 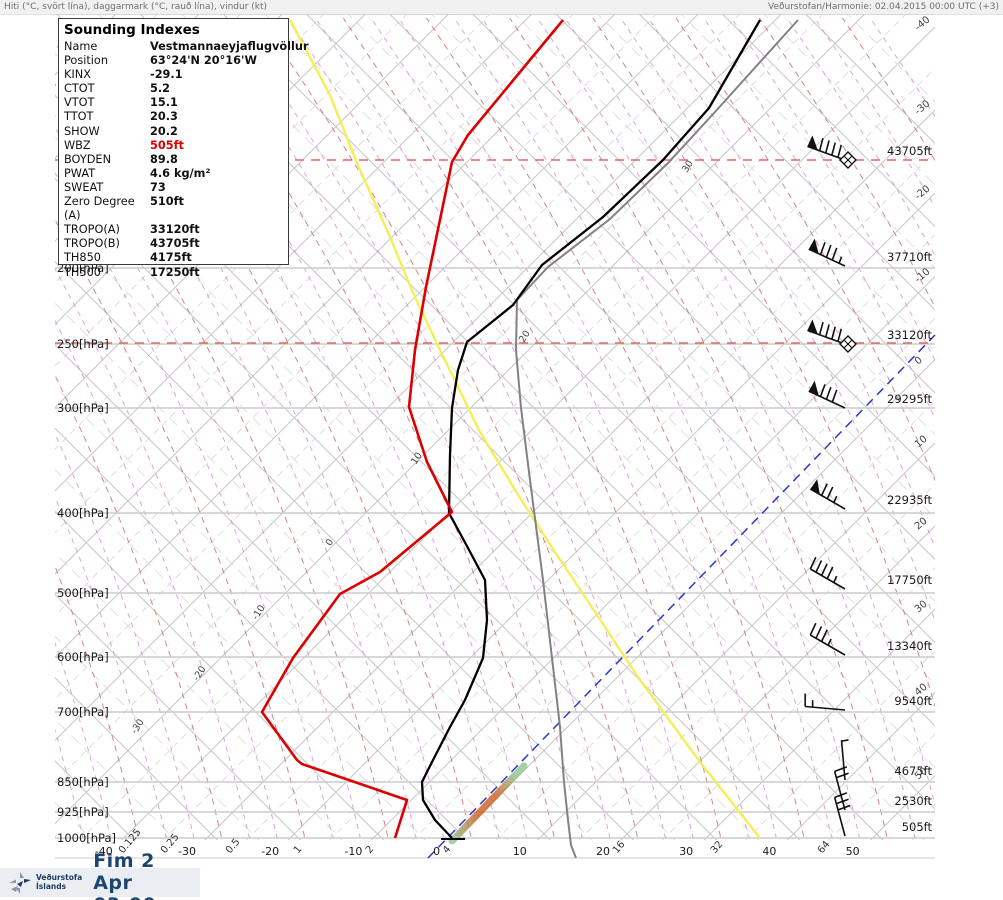 What do you see at coordinates (79, 103) in the screenshot?
I see `index-label: VTOT` at bounding box center [79, 103].